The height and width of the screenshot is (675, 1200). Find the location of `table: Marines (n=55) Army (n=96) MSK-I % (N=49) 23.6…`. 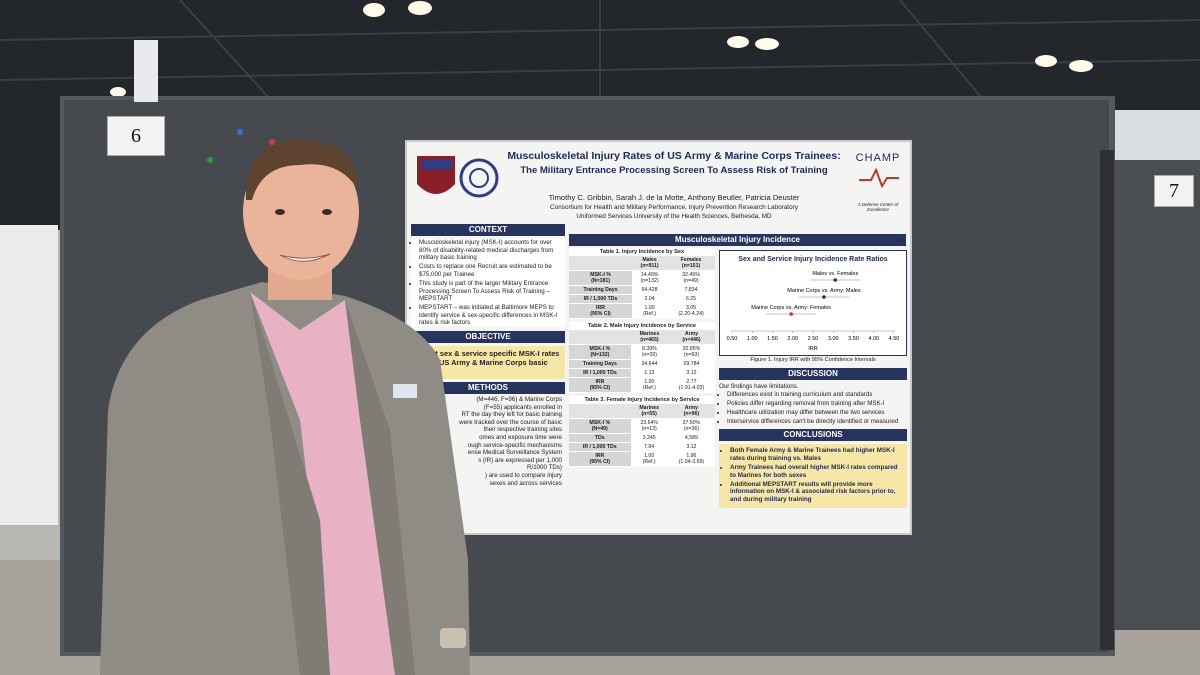

table: Marines (n=55) Army (n=96) MSK-I % (N=49) 23.6… is located at coordinates (642, 435).